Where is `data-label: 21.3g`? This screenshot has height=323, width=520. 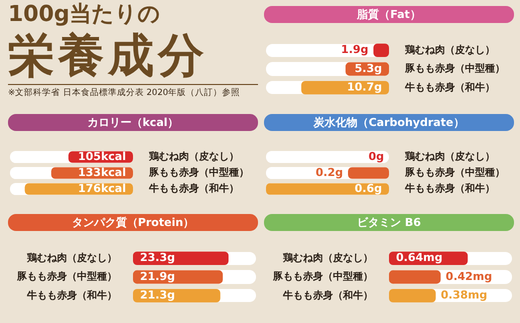 data-label: 21.3g is located at coordinates (158, 295).